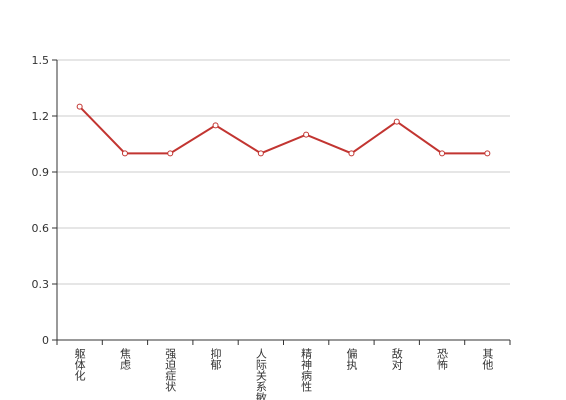 The height and width of the screenshot is (400, 566). What do you see at coordinates (260, 374) in the screenshot?
I see `x-tick-label: 人际关系敏感` at bounding box center [260, 374].